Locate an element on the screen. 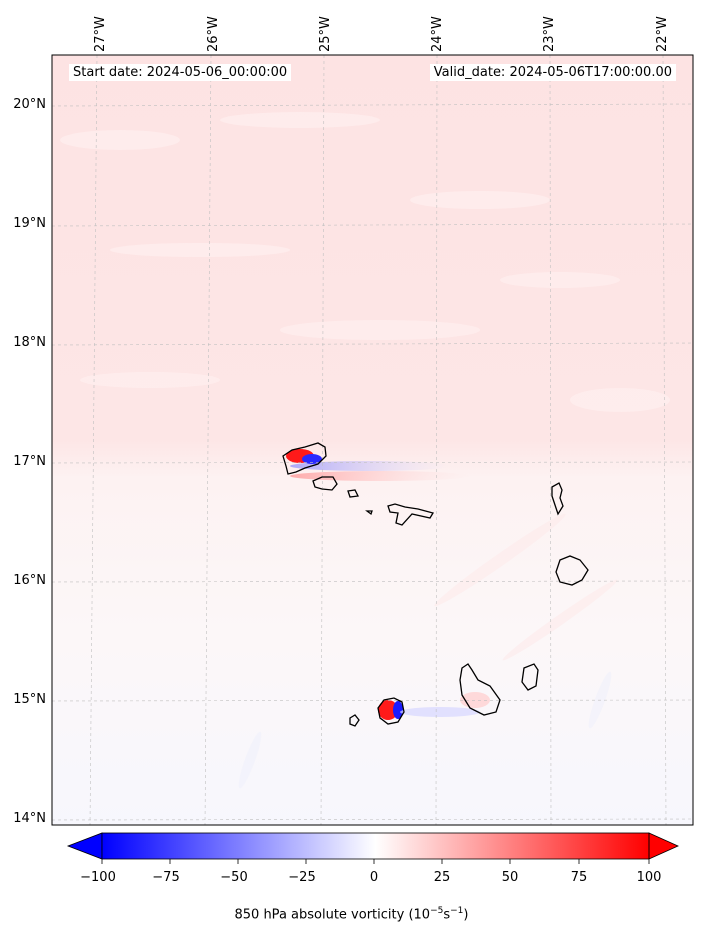 This screenshot has height=936, width=703. start-date-label: Start date: 2024-05-06_00:00:00 is located at coordinates (180, 72).